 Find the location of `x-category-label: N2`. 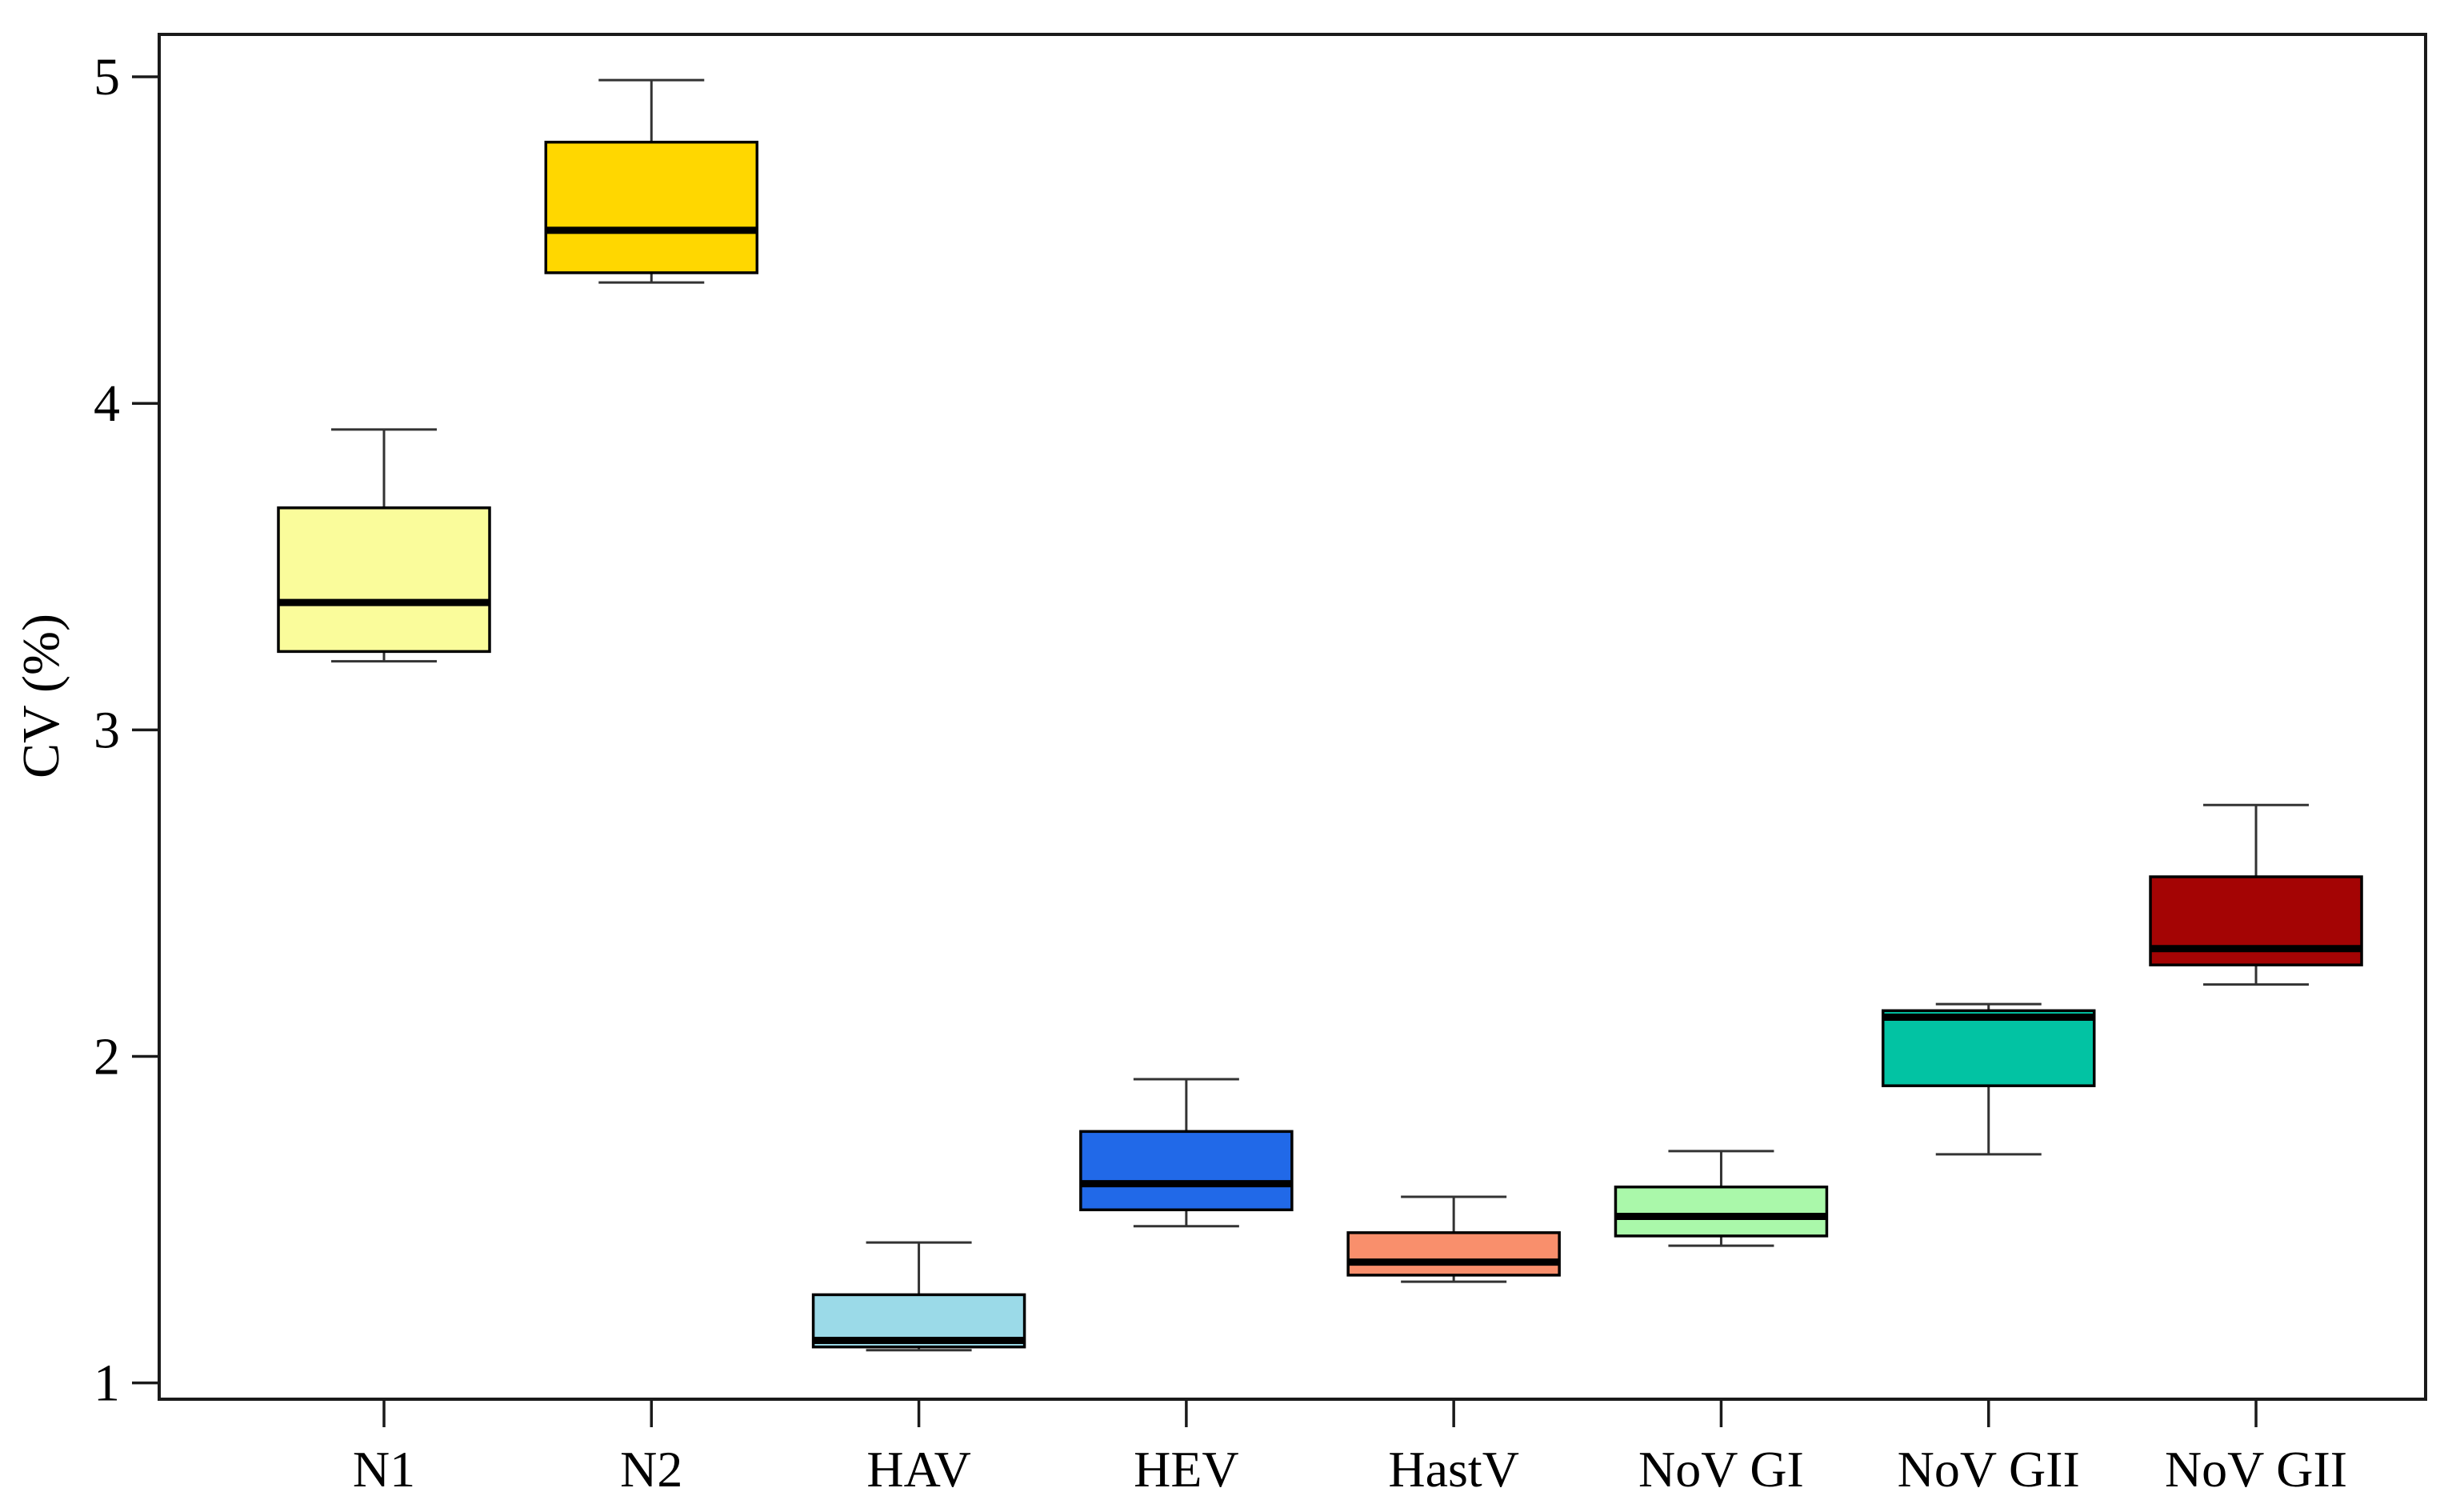

x-category-label: N2 is located at coordinates (651, 1469).